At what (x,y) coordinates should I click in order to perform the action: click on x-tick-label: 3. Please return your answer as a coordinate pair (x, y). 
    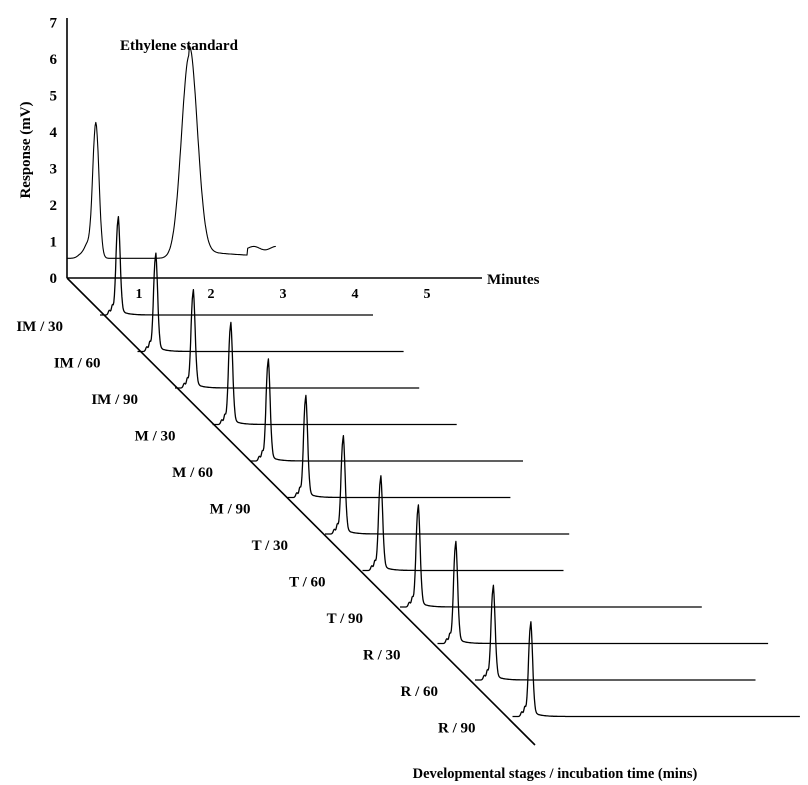
    Looking at the image, I should click on (283, 294).